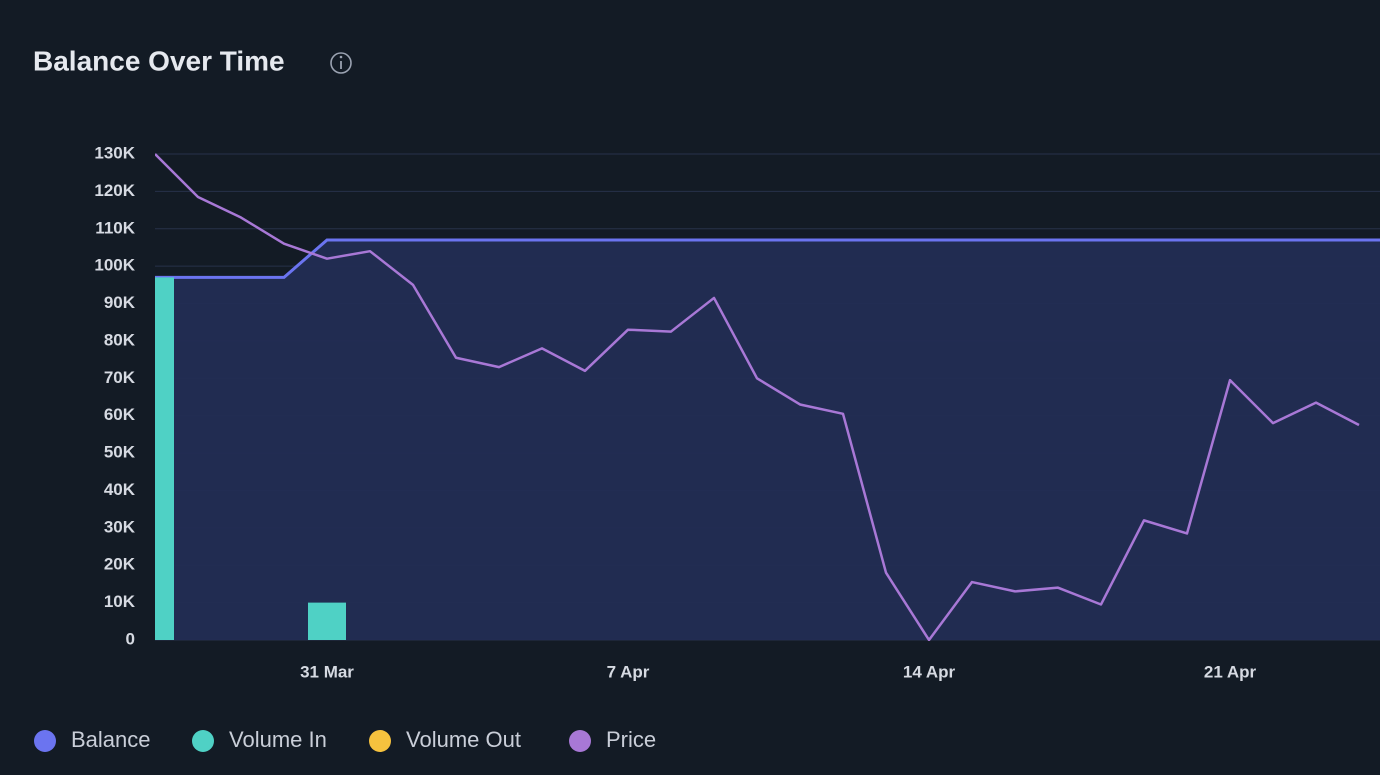  I want to click on legend-item: Volume Out, so click(445, 739).